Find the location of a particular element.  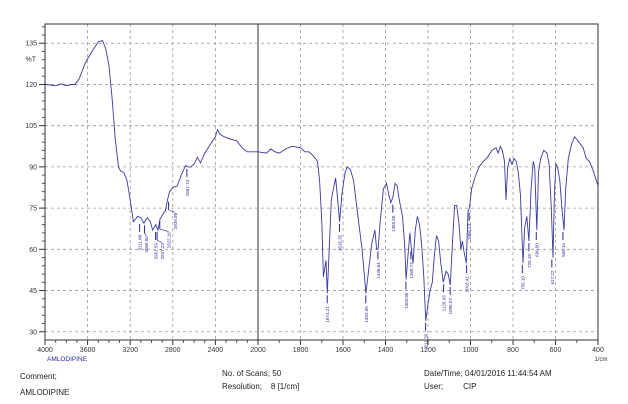

peak-value: 2961.59 is located at coordinates (156, 251).